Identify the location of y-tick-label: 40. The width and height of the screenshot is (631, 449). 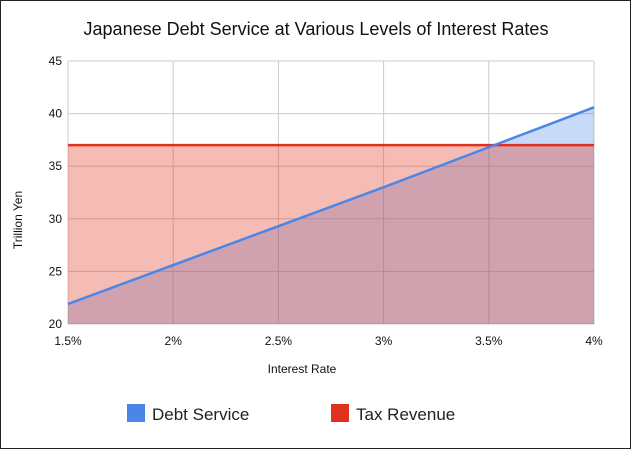
(56, 114).